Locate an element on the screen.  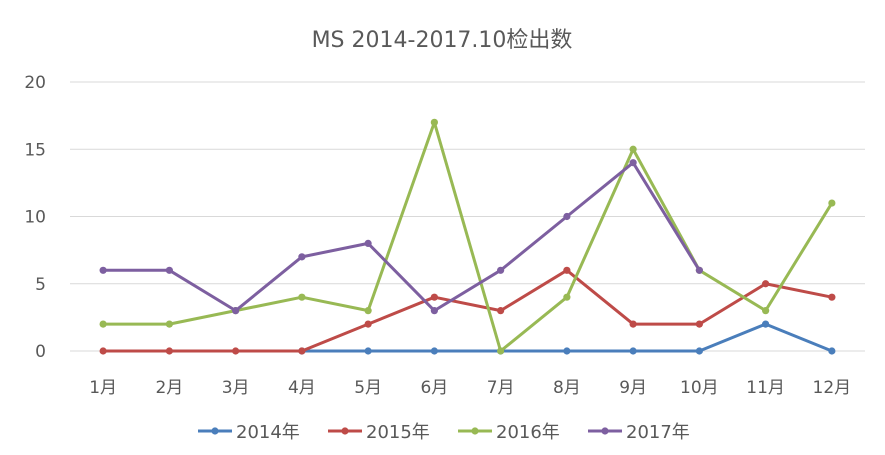
x-tick-label: 12月 is located at coordinates (832, 388).